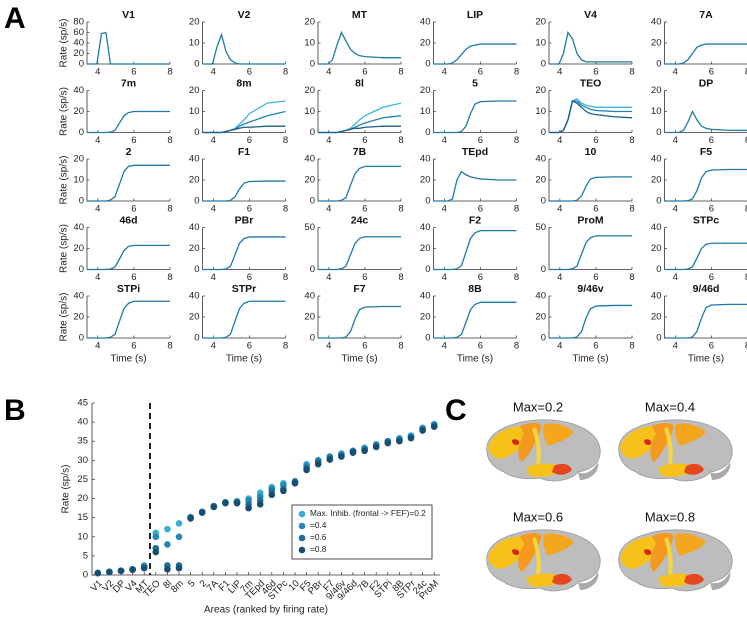 The image size is (747, 618). I want to click on map-title: Max=0.6, so click(538, 516).